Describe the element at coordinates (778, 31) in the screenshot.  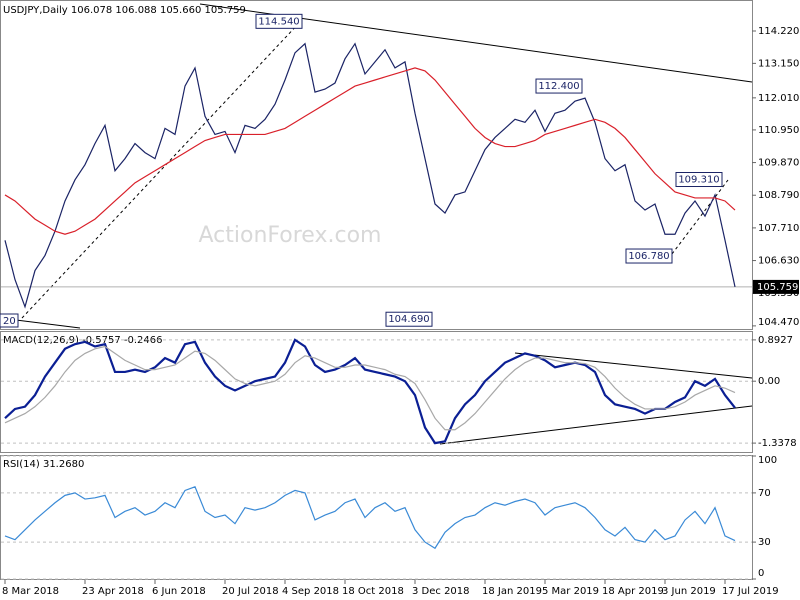
I see `y-tick-label: 114.220` at that location.